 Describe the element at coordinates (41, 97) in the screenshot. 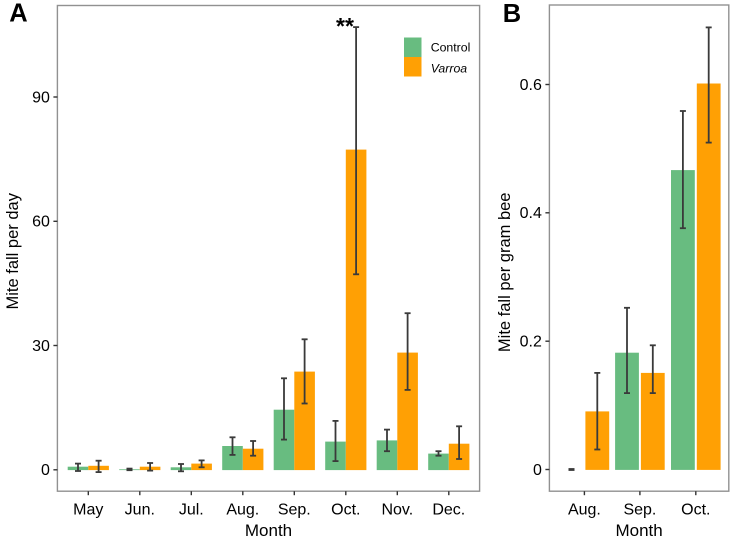

I see `svg-text: 90` at that location.